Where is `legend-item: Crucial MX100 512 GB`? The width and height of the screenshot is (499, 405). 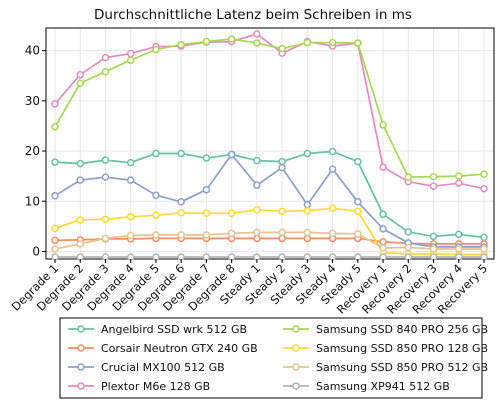 legend-item: Crucial MX100 512 GB is located at coordinates (146, 367).